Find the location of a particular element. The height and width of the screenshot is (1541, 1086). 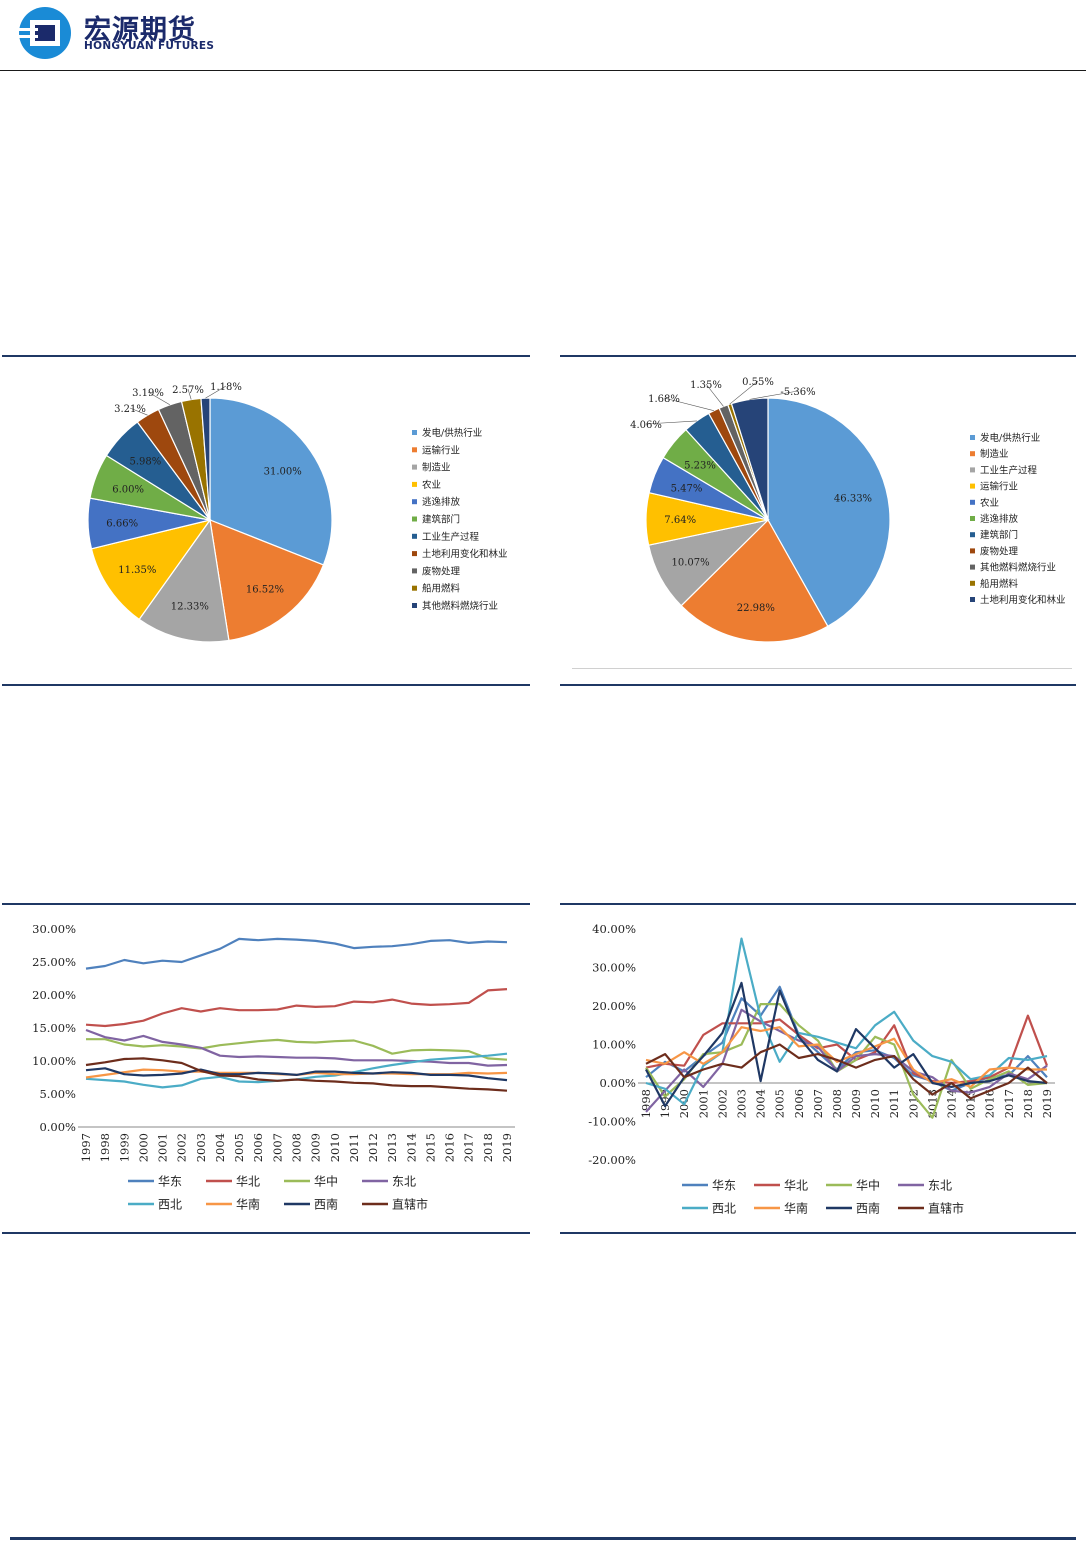

x-tick-label: 2002 is located at coordinates (182, 1147).